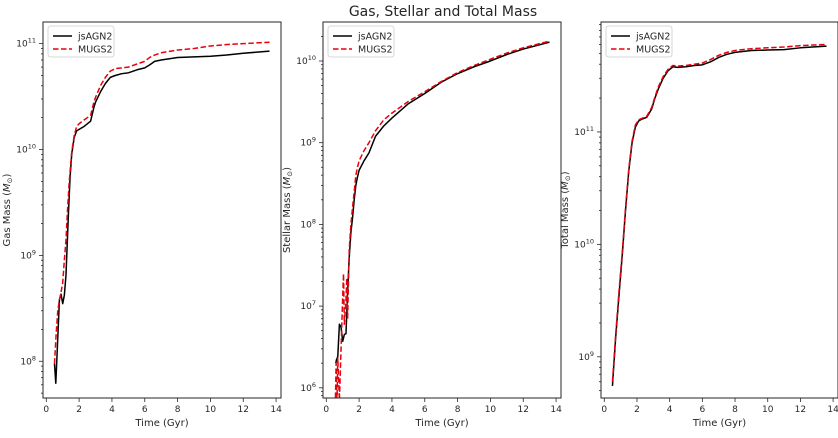 The height and width of the screenshot is (438, 838). What do you see at coordinates (441, 423) in the screenshot?
I see `stellar-mass-xlabel: Time (Gyr)` at bounding box center [441, 423].